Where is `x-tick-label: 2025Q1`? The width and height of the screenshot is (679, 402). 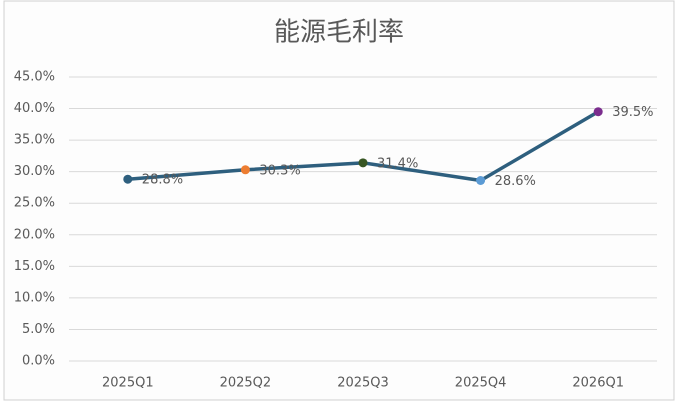 x-tick-label: 2025Q1 is located at coordinates (128, 383).